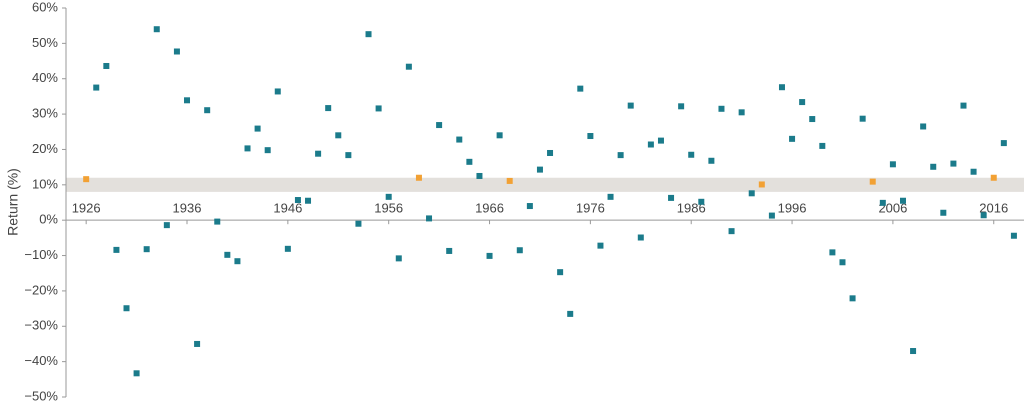 This screenshot has width=1024, height=405. What do you see at coordinates (45, 148) in the screenshot?
I see `y-tick-label: 20%` at bounding box center [45, 148].